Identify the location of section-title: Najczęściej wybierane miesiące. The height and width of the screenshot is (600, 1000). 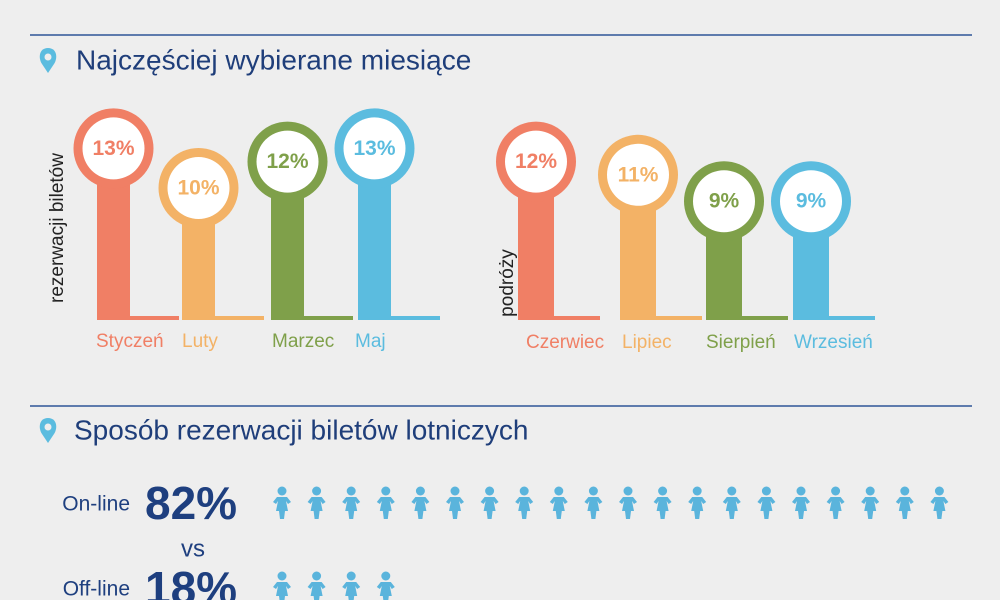
(273, 59).